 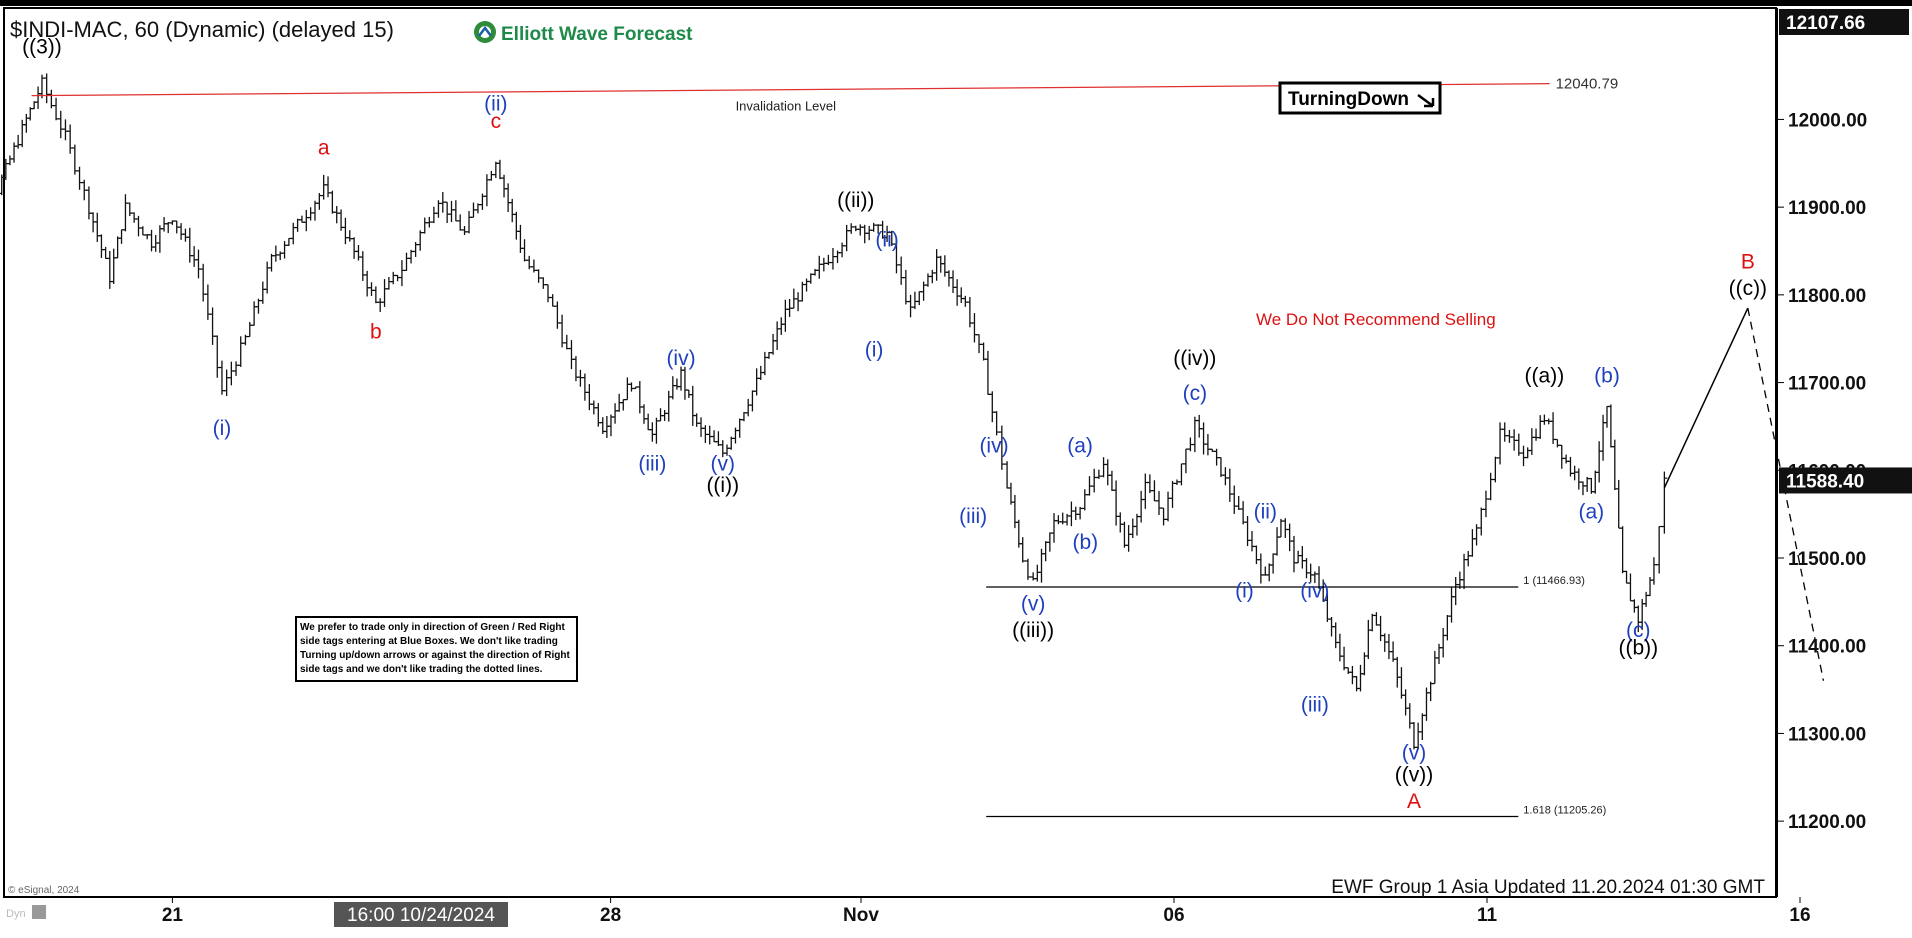 What do you see at coordinates (44, 890) in the screenshot?
I see `copyright-text: © eSignal, 2024` at bounding box center [44, 890].